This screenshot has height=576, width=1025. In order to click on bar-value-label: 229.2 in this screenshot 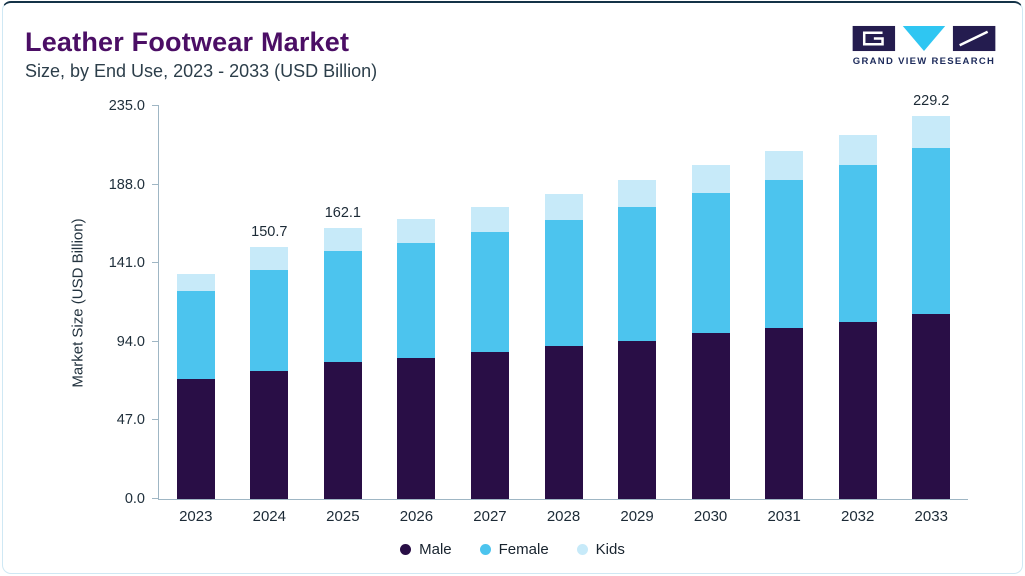, I will do `click(931, 100)`.